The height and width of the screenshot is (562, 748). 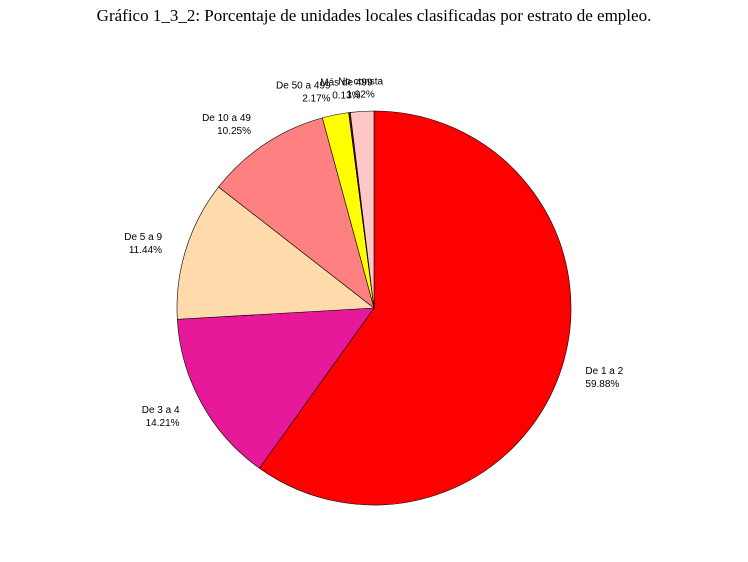 I want to click on slice-value-label-de-1-a-2: 59.88%, so click(x=602, y=384).